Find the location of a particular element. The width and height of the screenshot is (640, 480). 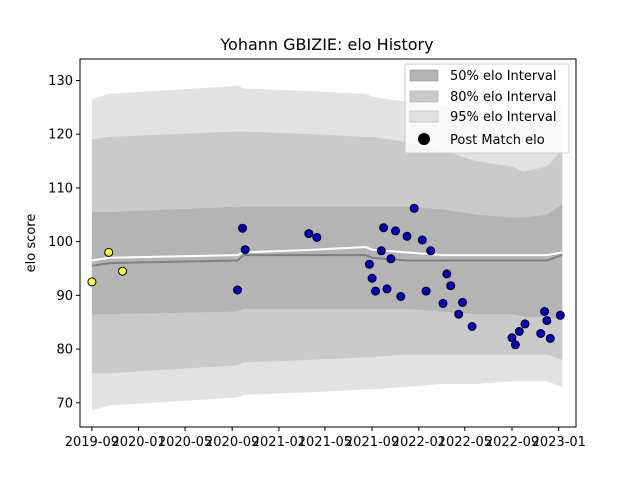

y-tick-label: 100 is located at coordinates (60, 242).